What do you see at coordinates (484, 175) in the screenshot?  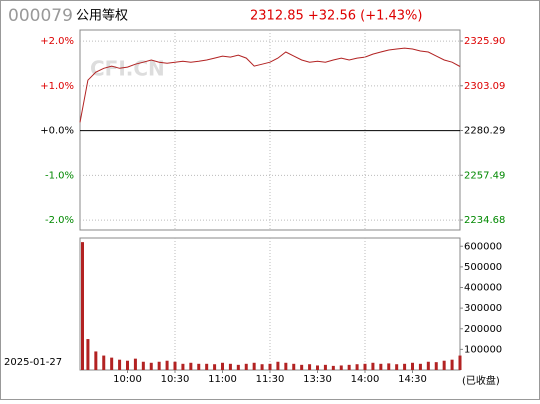 I see `y-tick-label: 2257.49` at bounding box center [484, 175].